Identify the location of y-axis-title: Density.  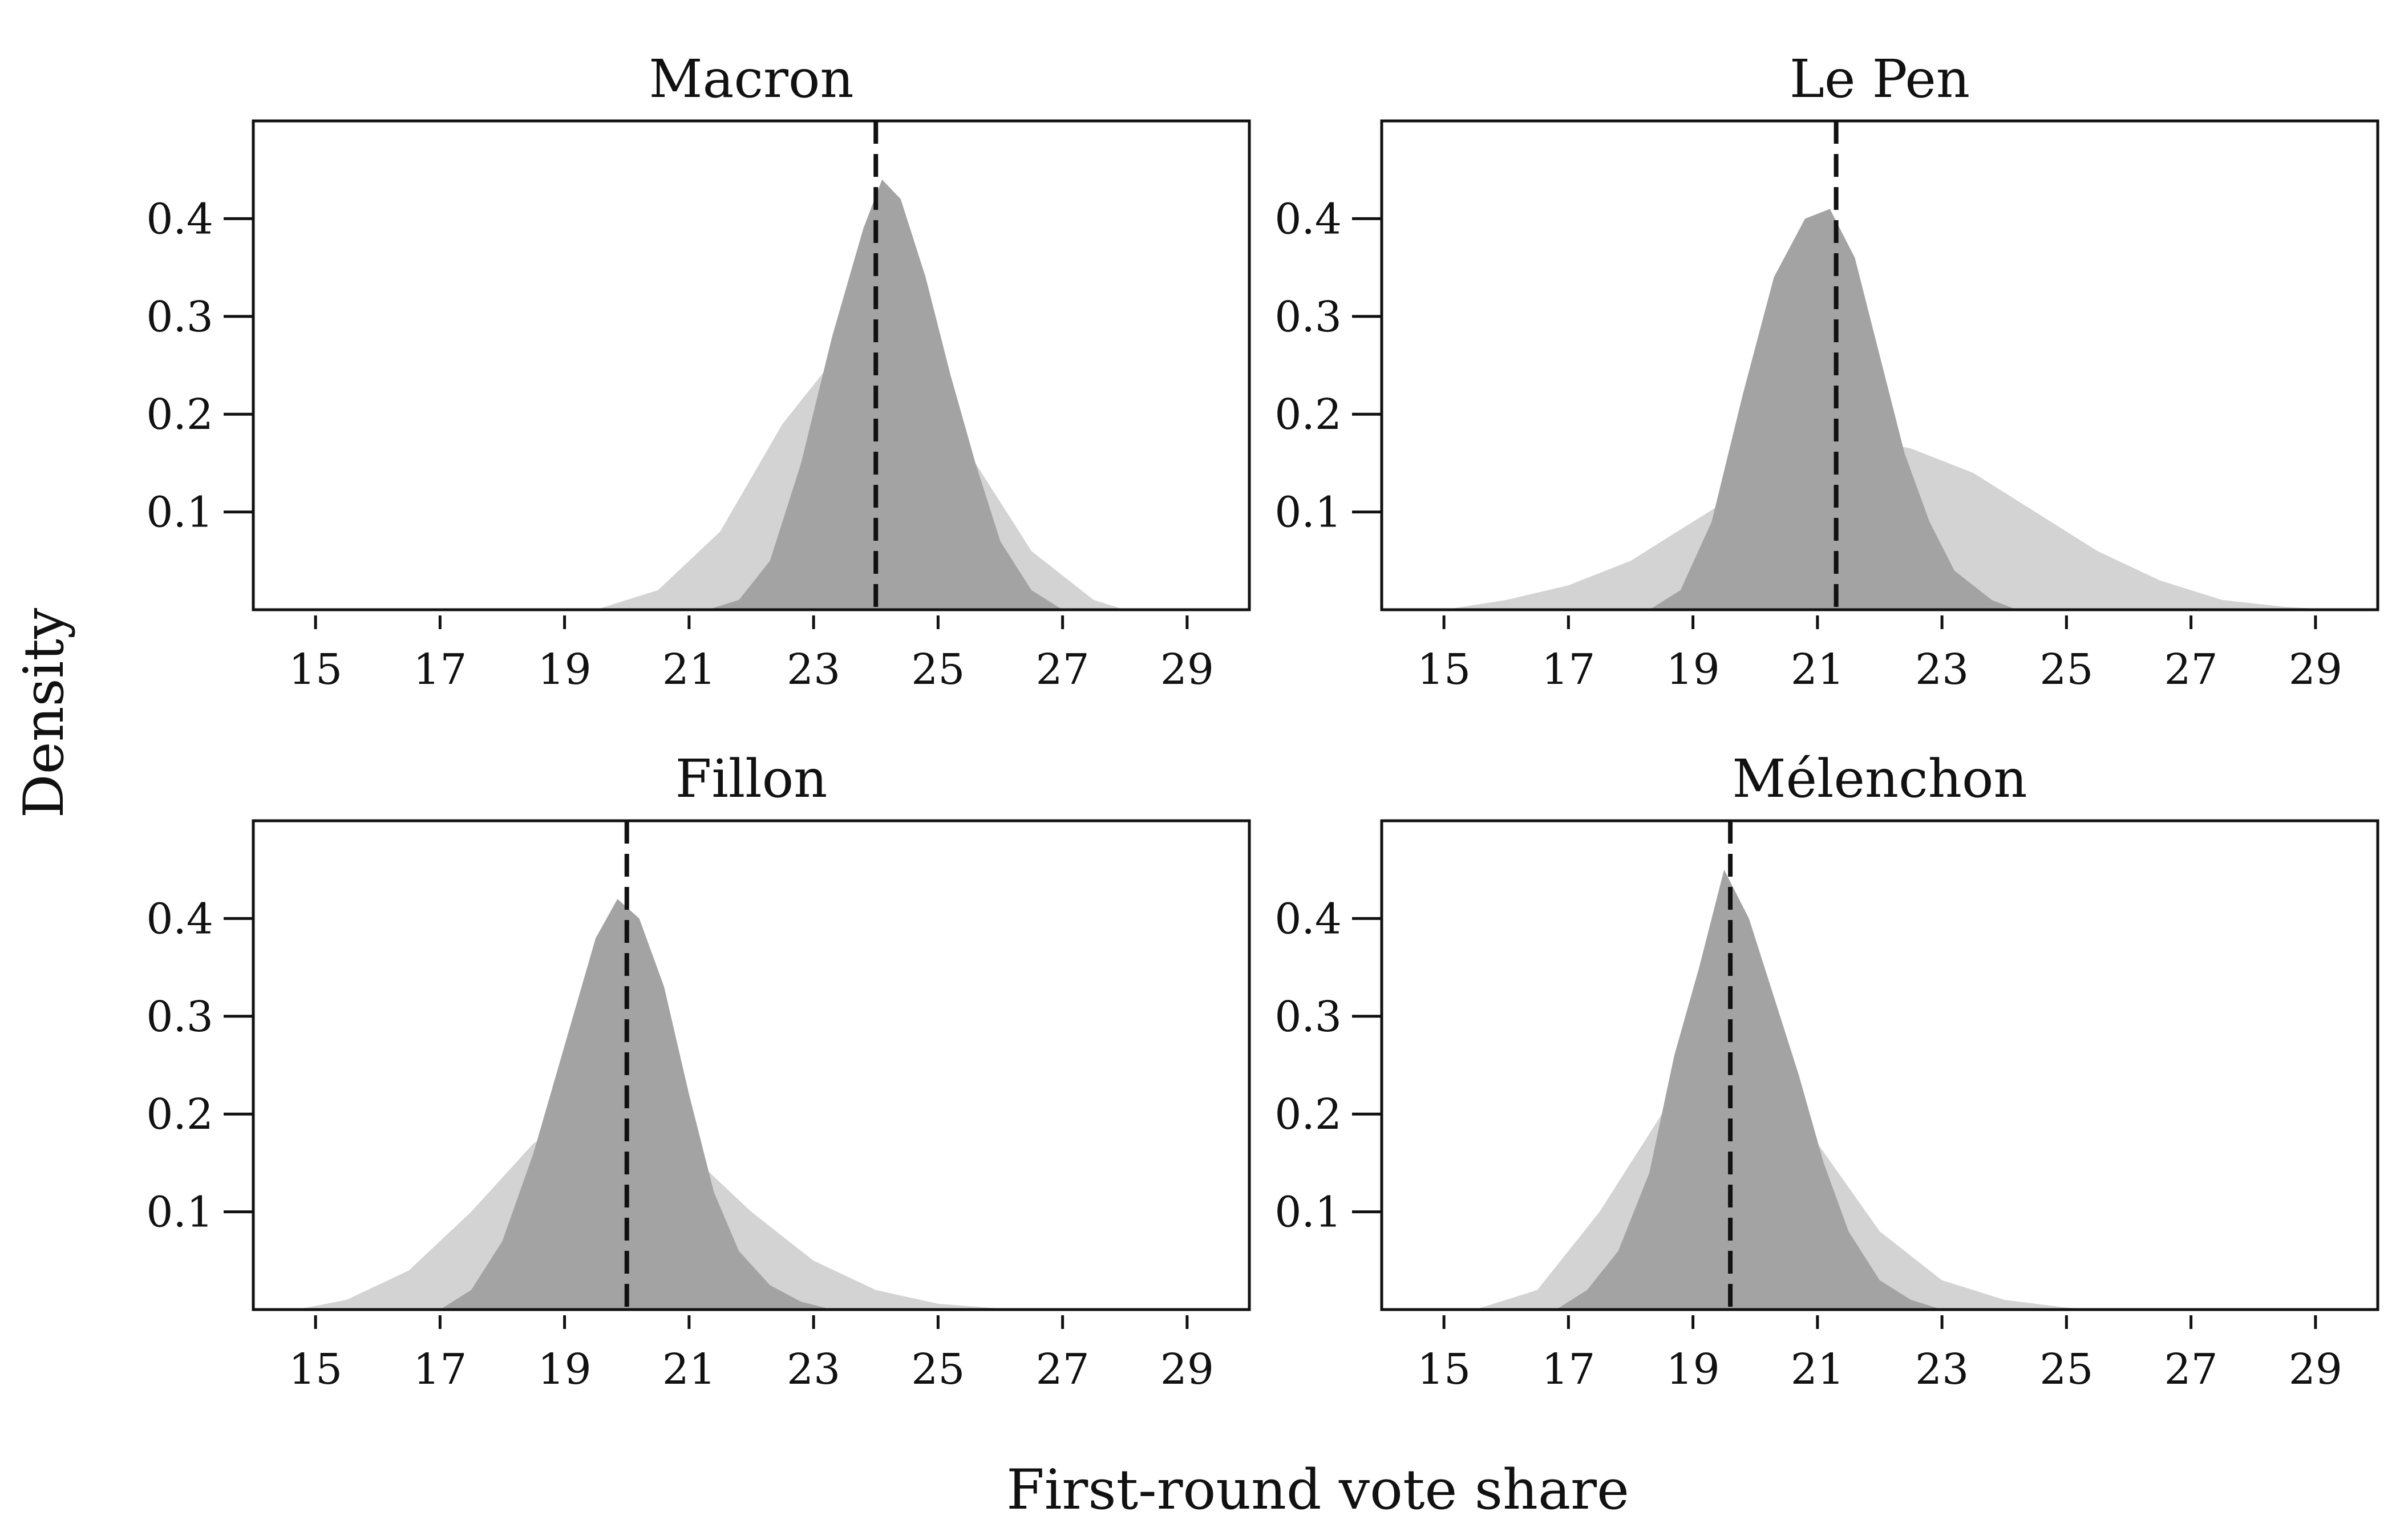
(44, 713).